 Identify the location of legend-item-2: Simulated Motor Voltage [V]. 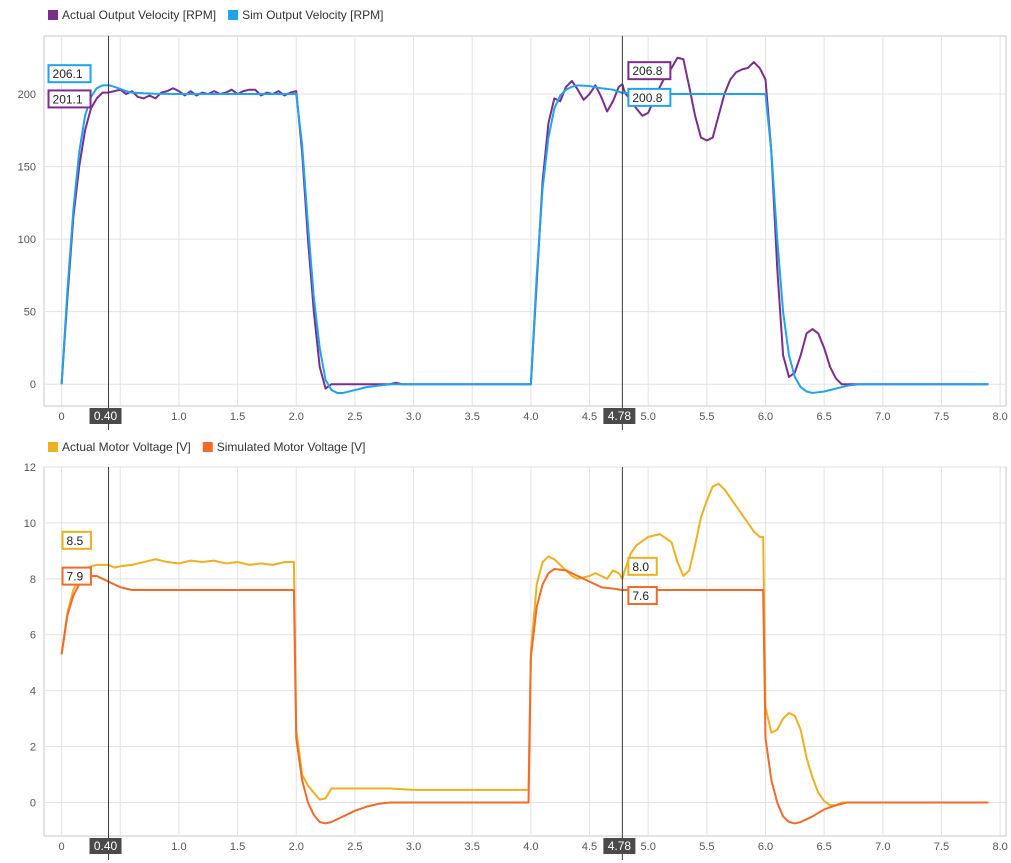
(284, 447).